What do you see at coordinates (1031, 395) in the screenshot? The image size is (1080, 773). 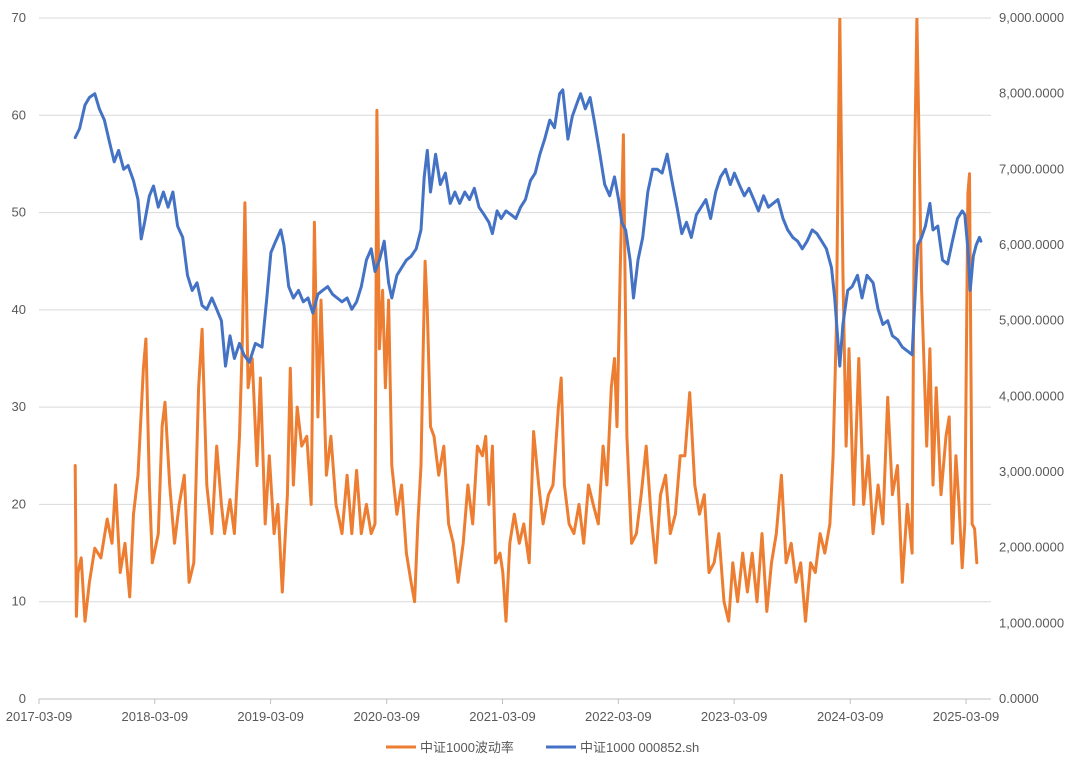 I see `y-right-tick-label: 4,000.0000` at bounding box center [1031, 395].